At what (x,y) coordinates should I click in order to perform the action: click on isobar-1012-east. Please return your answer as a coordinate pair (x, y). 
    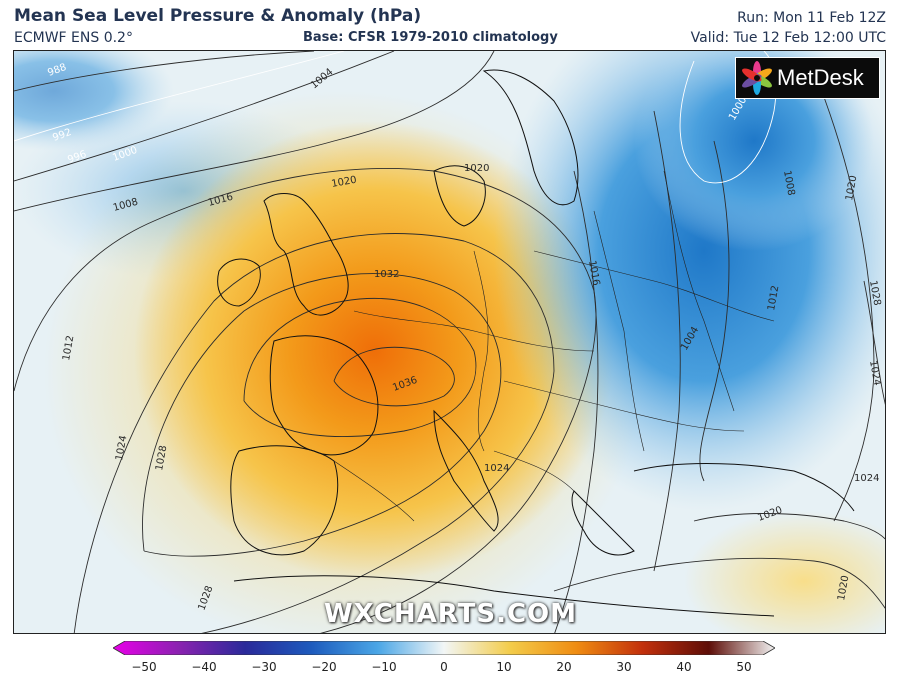
    Looking at the image, I should click on (667, 341).